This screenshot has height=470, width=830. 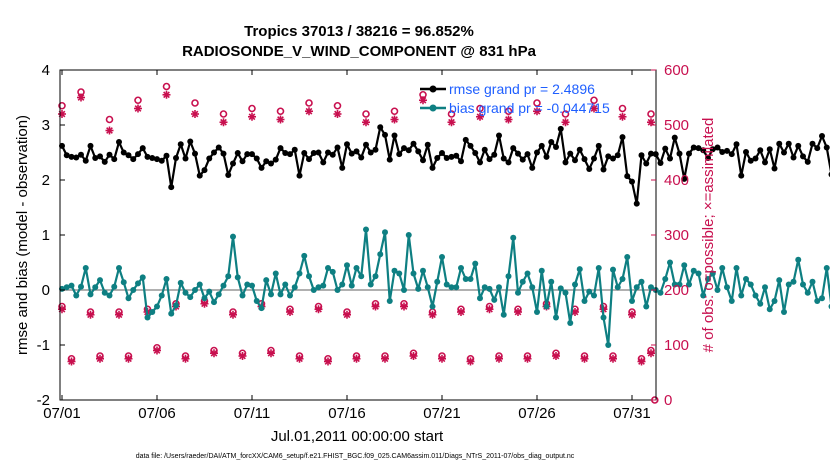 What do you see at coordinates (359, 51) in the screenshot?
I see `chart-title-line2: RADIOSONDE_V_WIND_COMPONENT @ 831 hPa` at bounding box center [359, 51].